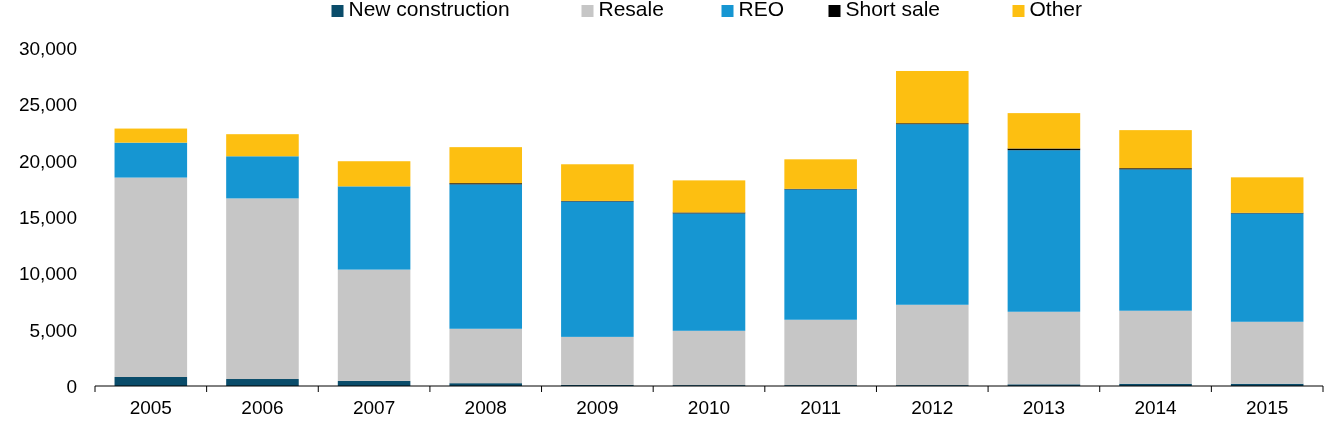 The height and width of the screenshot is (429, 1333). What do you see at coordinates (262, 407) in the screenshot?
I see `x-tick-label: 2006` at bounding box center [262, 407].